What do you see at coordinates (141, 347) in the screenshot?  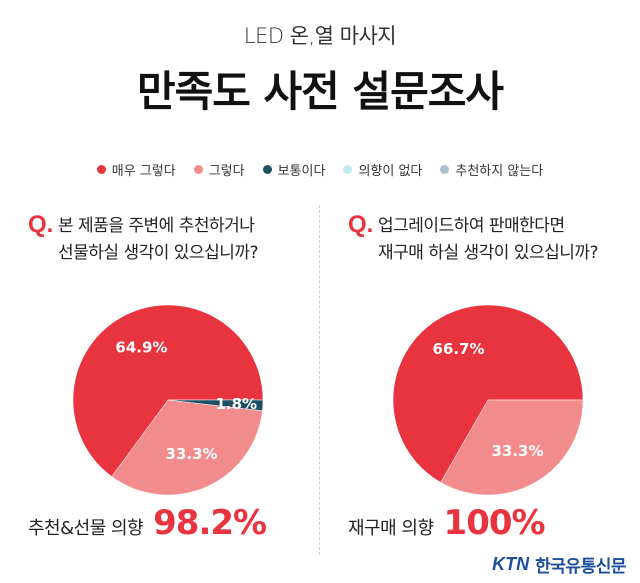 I see `pie-label-0: 64.9%` at bounding box center [141, 347].